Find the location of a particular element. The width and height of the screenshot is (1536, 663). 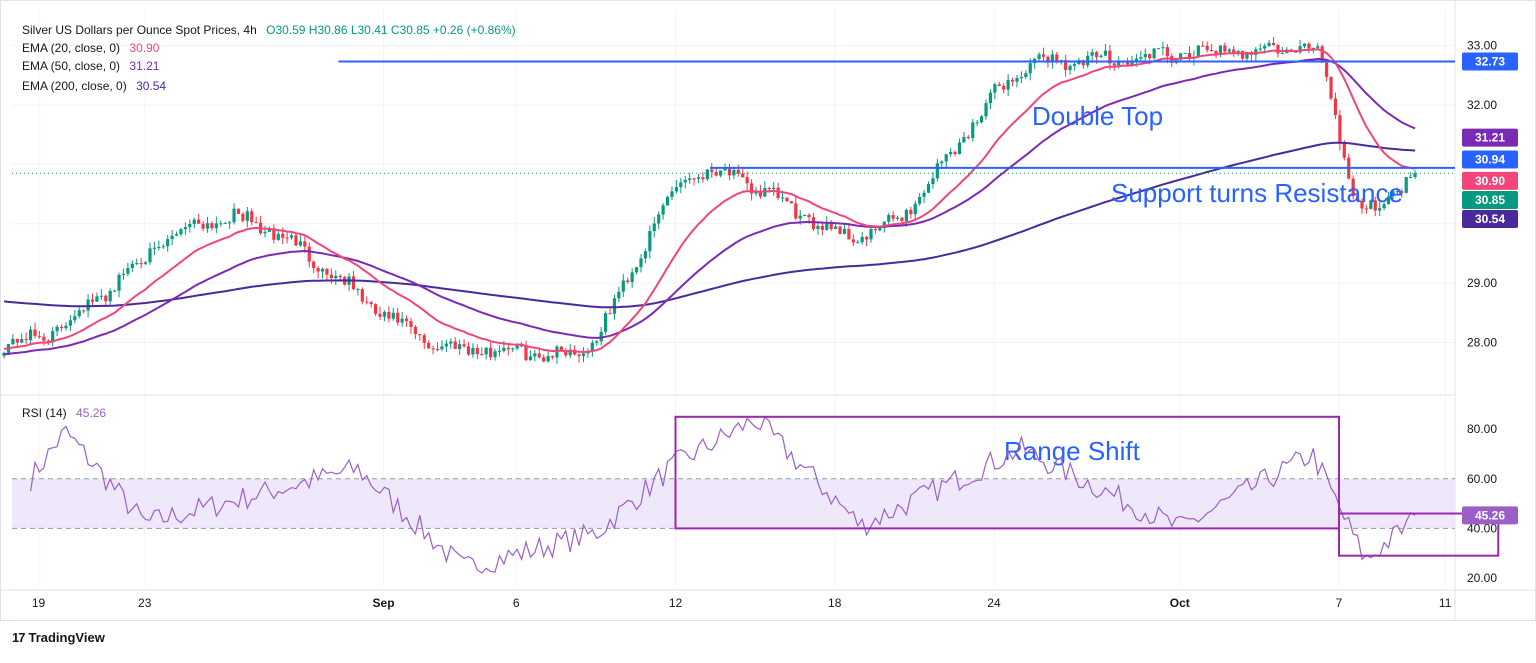

price-badge-label: 31.21 is located at coordinates (1490, 138).